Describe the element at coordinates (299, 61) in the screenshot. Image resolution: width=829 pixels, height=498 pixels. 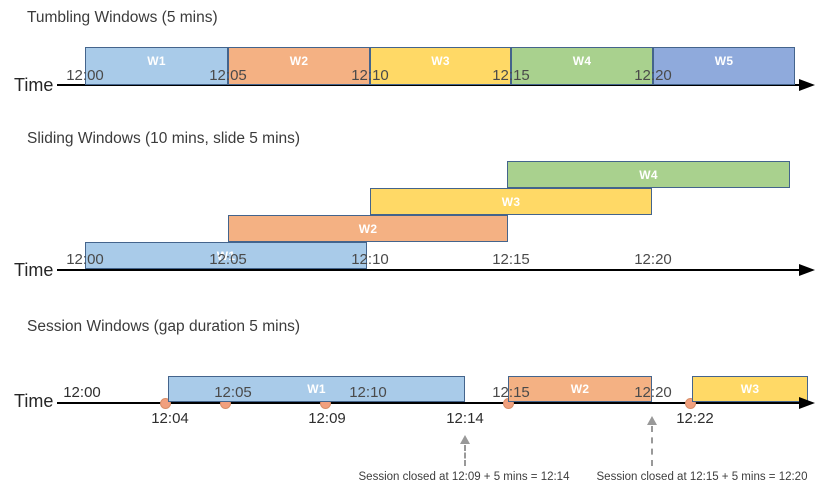
I see `tumbling-window-w2-label: W2` at that location.